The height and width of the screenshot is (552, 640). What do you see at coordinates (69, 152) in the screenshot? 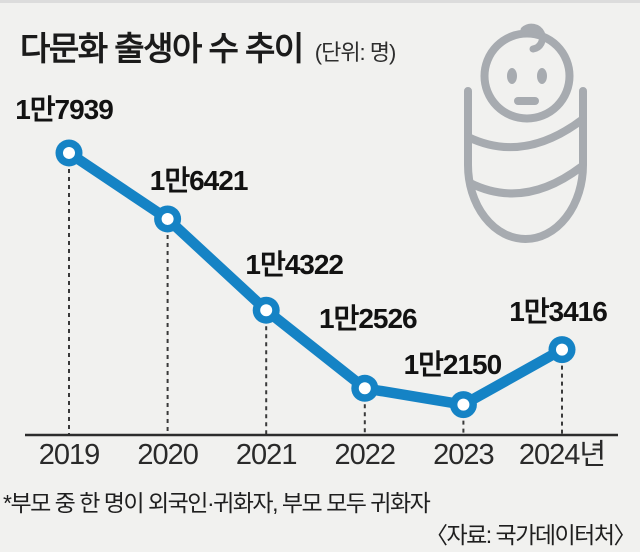
I see `data-point-center-2019` at bounding box center [69, 152].